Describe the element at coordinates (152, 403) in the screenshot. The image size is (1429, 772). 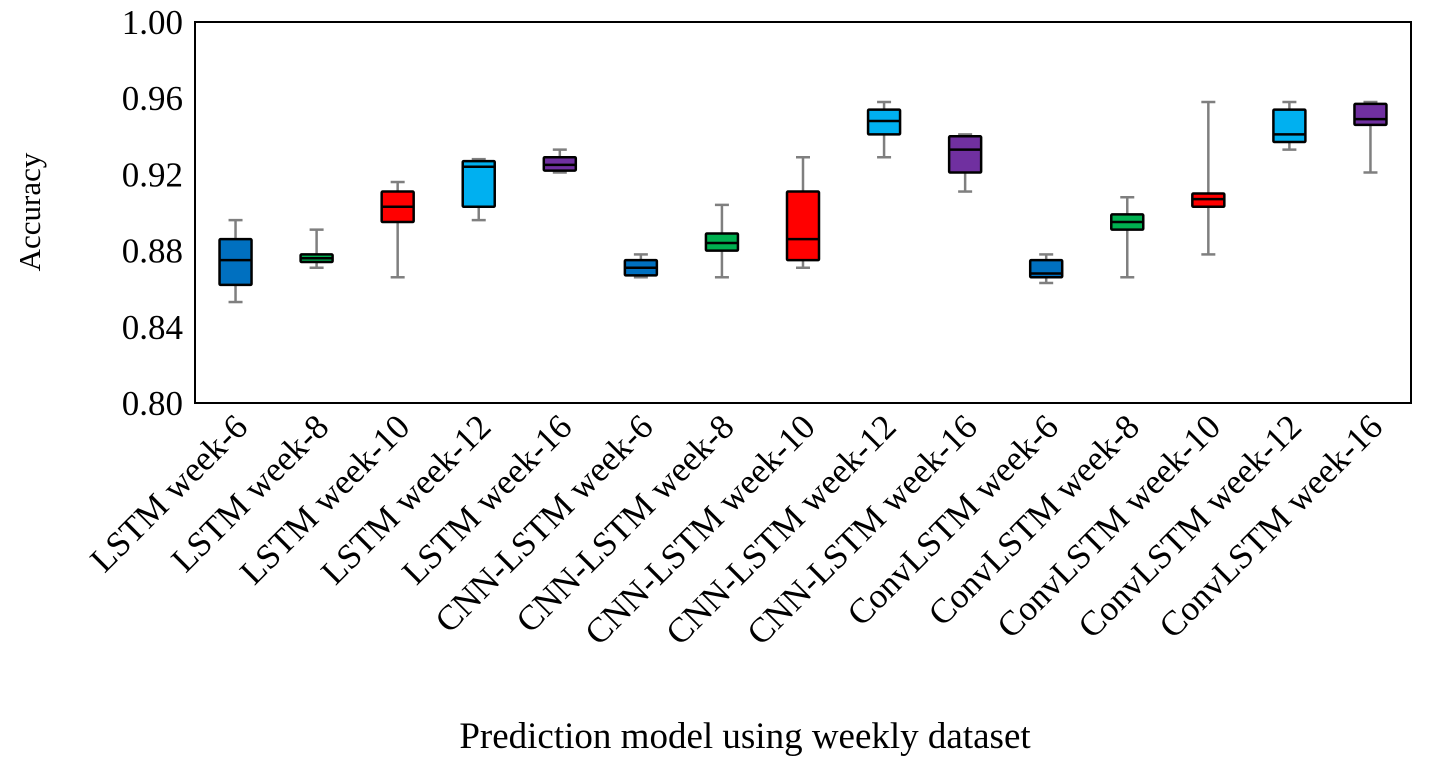
I see `y-tick-label: 0.80` at that location.